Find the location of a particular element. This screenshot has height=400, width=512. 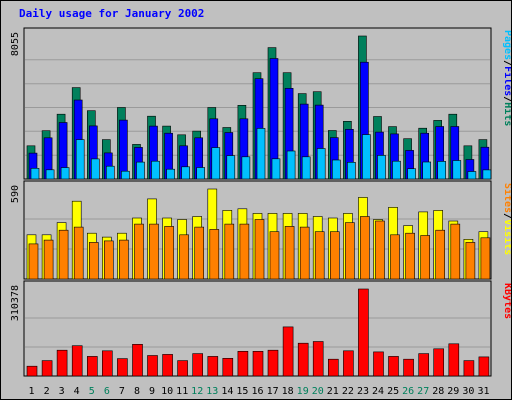

legend-panel-3: KBytes is located at coordinates (506, 301).